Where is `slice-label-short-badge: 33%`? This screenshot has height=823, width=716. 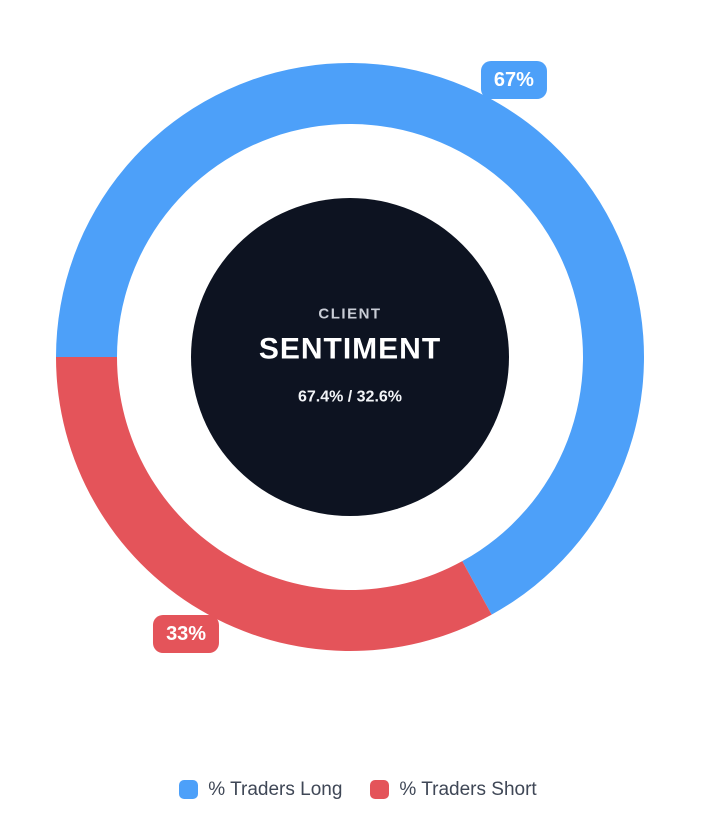
slice-label-short-badge: 33% is located at coordinates (186, 634).